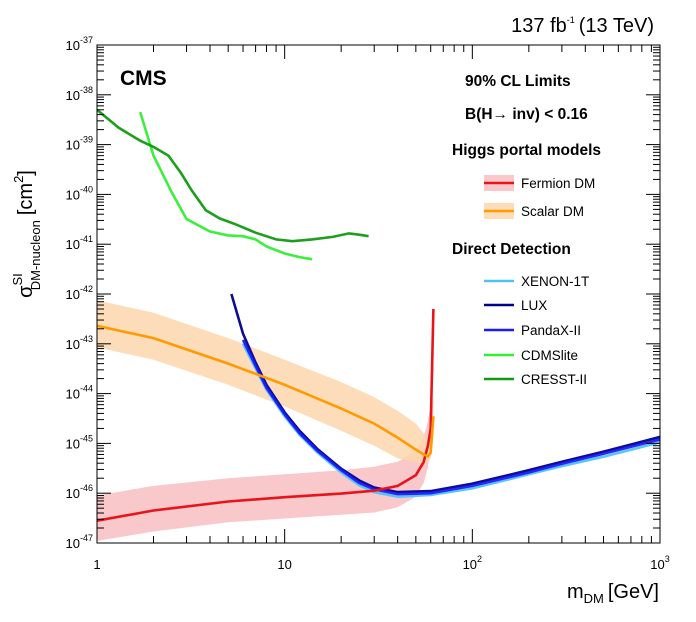 The width and height of the screenshot is (696, 622). What do you see at coordinates (551, 330) in the screenshot?
I see `legend-pandax-ii-label: PandaX-II` at bounding box center [551, 330].